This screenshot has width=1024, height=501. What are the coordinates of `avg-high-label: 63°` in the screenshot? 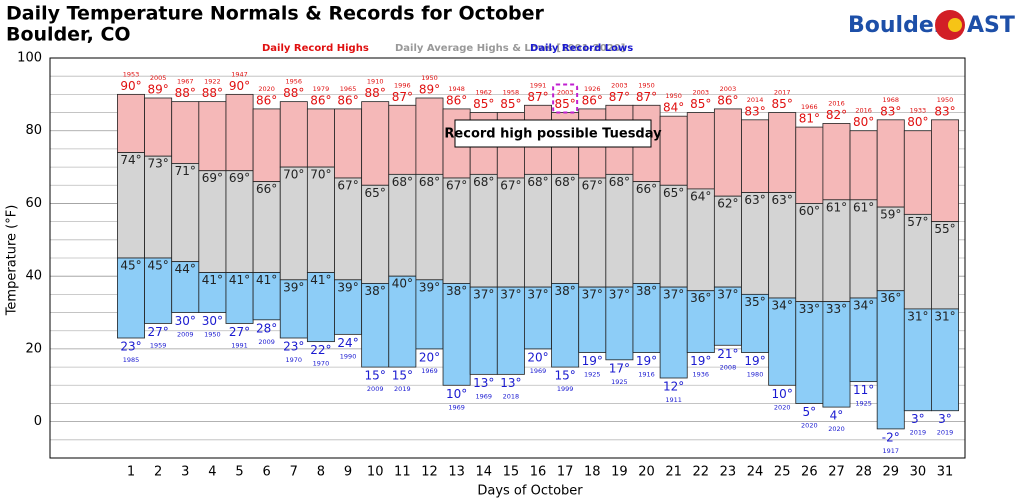 It's located at (754, 200).